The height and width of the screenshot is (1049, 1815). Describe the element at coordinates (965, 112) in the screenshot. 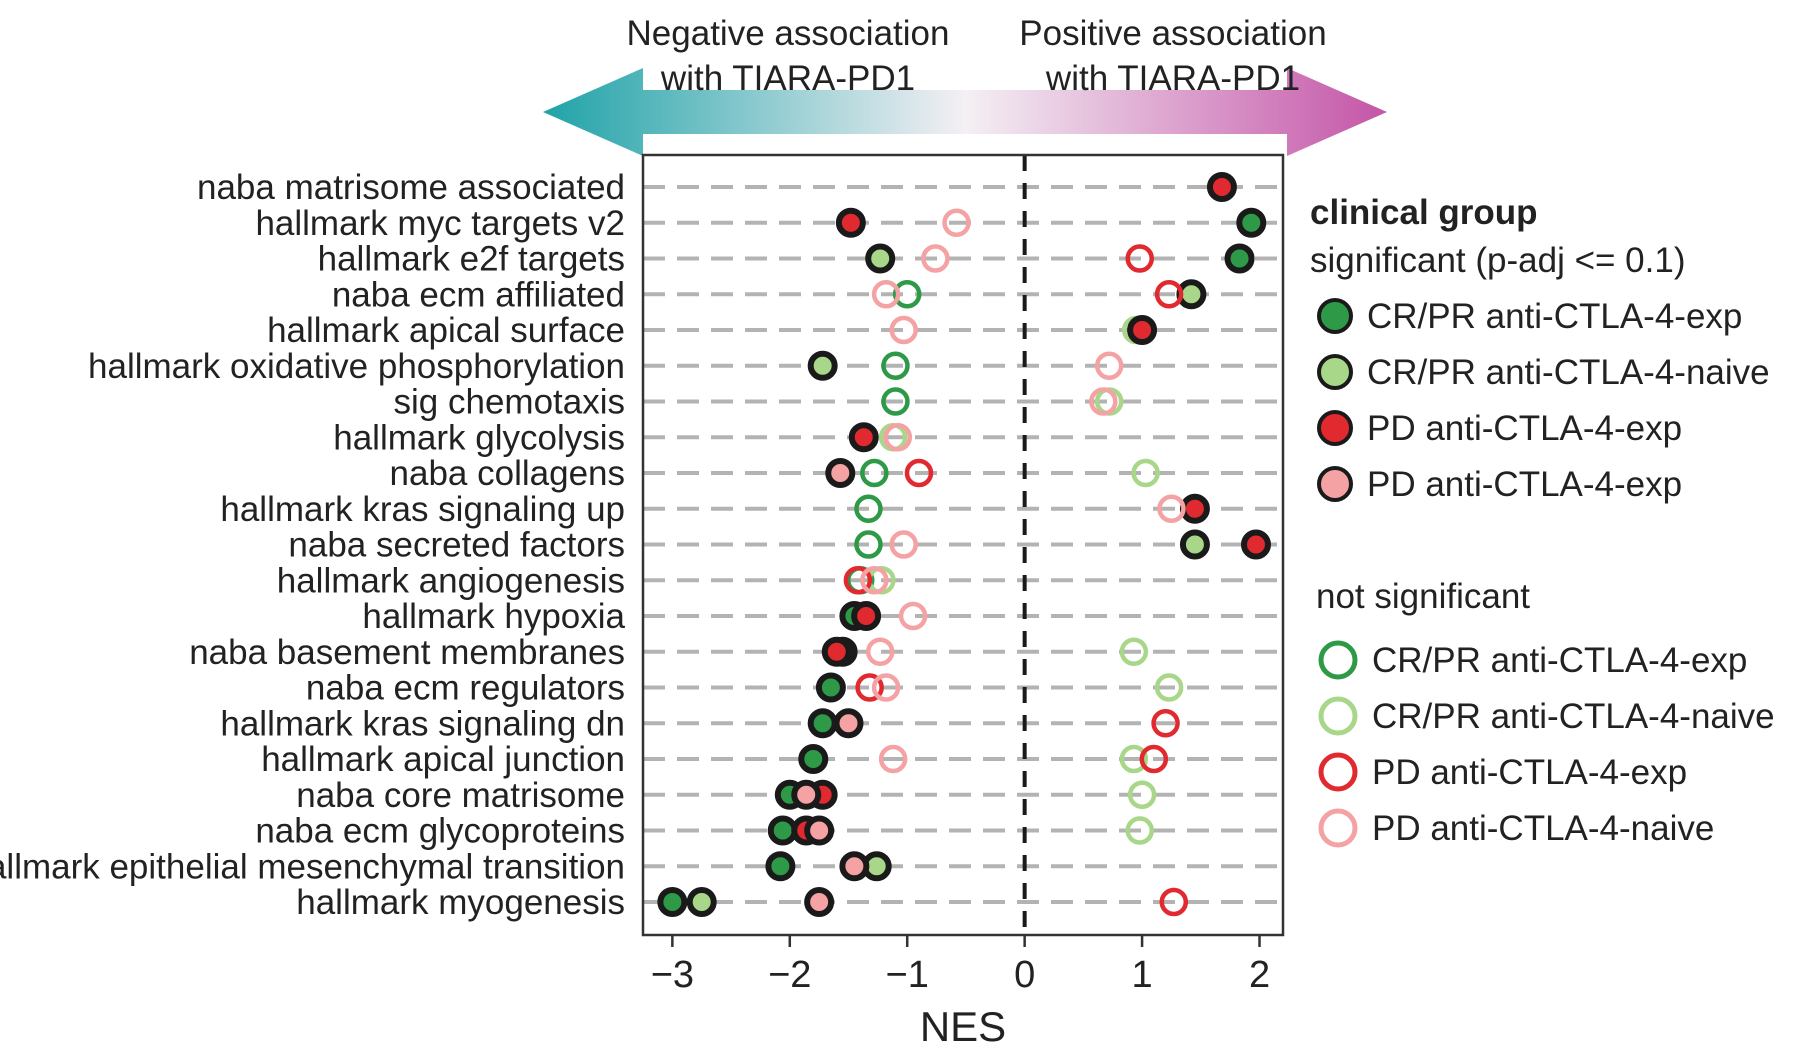

I see `banner-double-arrow` at that location.